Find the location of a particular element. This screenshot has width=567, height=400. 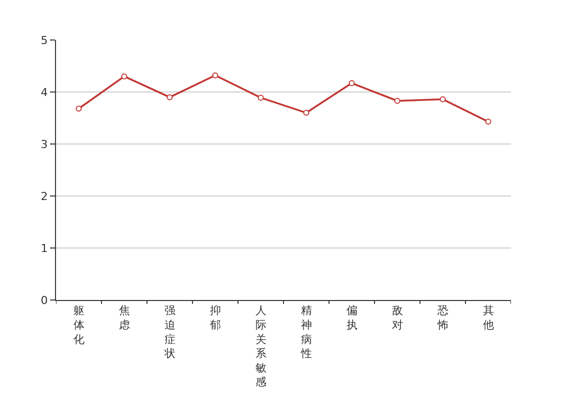

x-tick-label: 精神病性 is located at coordinates (306, 332).